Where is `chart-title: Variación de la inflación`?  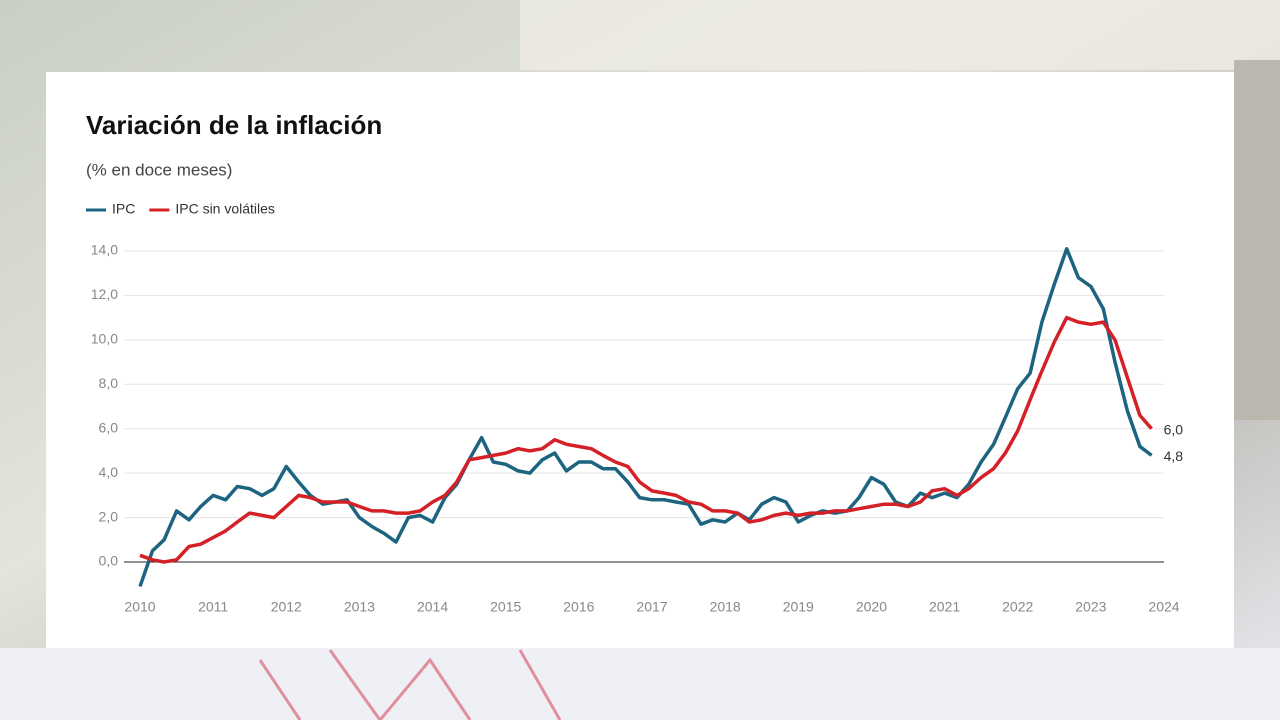
chart-title: Variación de la inflación is located at coordinates (234, 125).